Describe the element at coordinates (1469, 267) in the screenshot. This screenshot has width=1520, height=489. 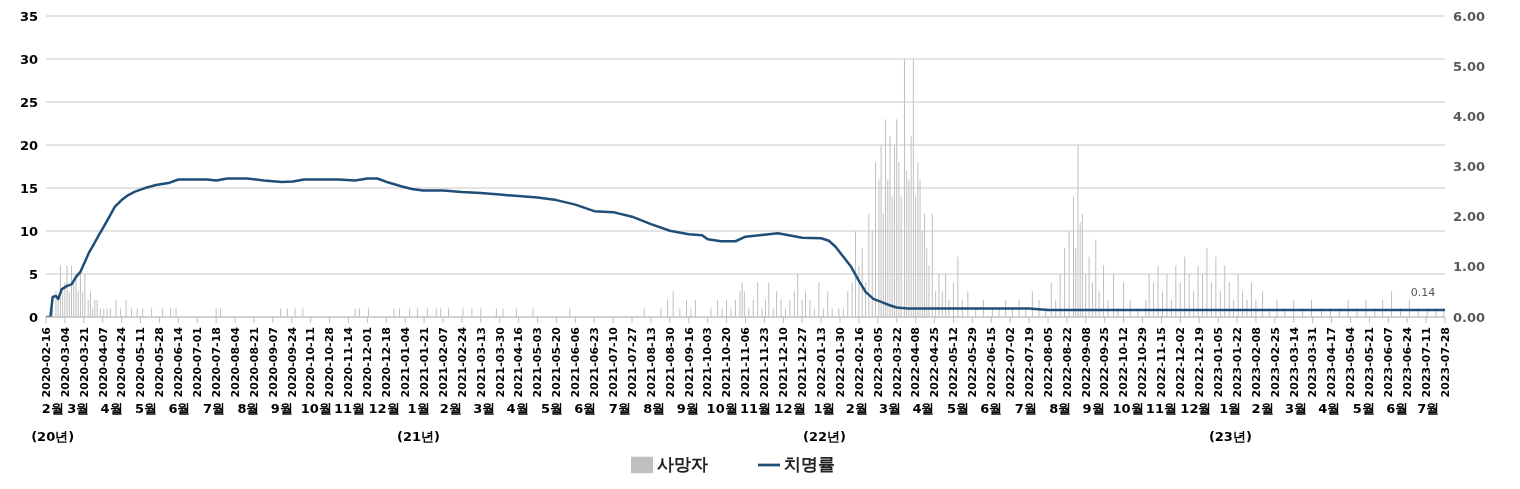
I see `y2-tick-label: 1.00` at that location.